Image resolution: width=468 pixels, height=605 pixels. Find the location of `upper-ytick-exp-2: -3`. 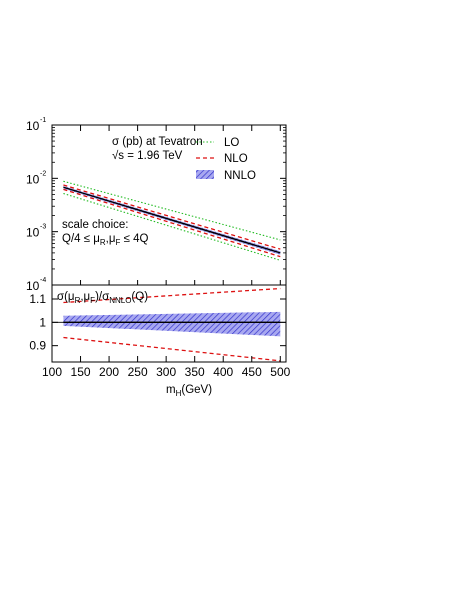

upper-ytick-exp-2: -3 is located at coordinates (43, 227).